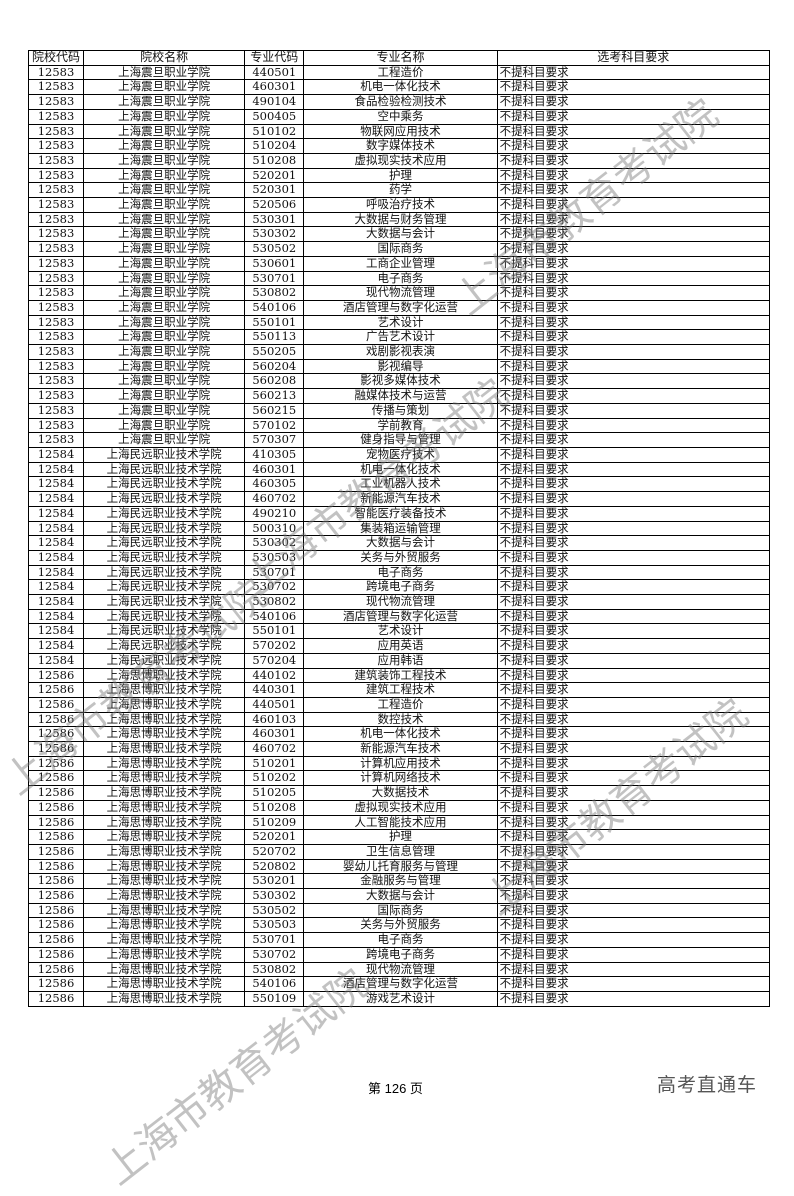 This screenshot has width=794, height=1196. Describe the element at coordinates (274, 528) in the screenshot. I see `cell-major-code: 500310` at that location.